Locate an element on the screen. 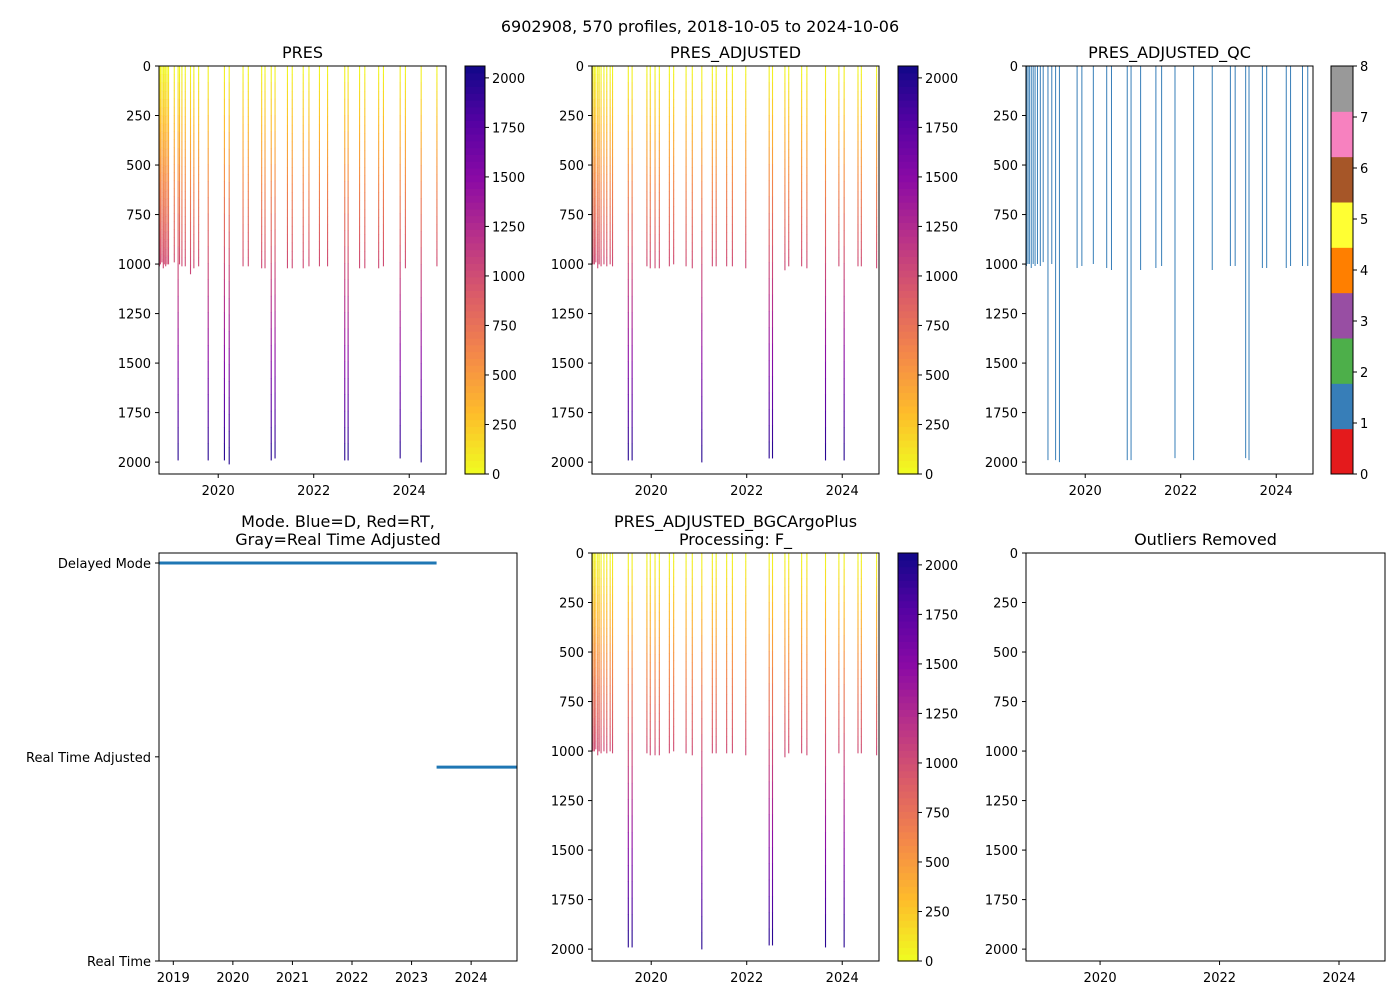 This screenshot has width=1400, height=1000. outliers-removed-ytick-label: 1750 is located at coordinates (1001, 901).